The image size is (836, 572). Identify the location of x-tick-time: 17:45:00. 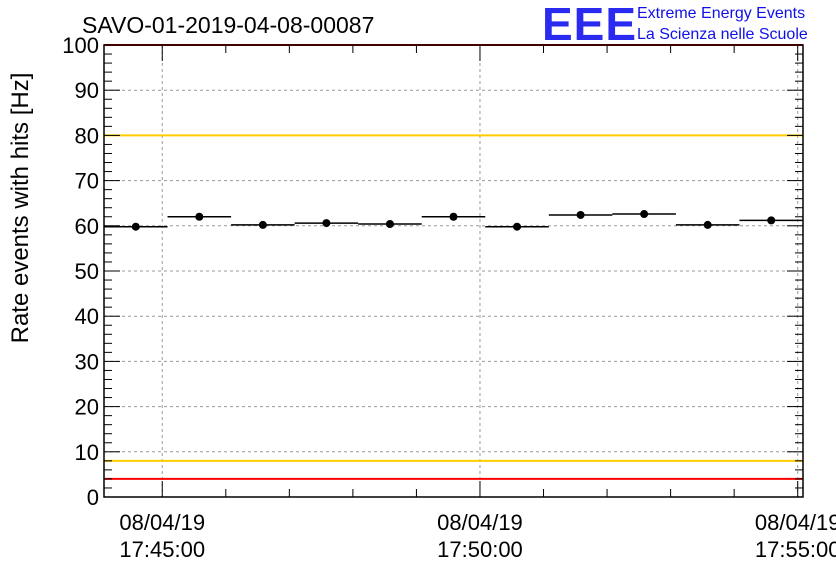
(162, 549).